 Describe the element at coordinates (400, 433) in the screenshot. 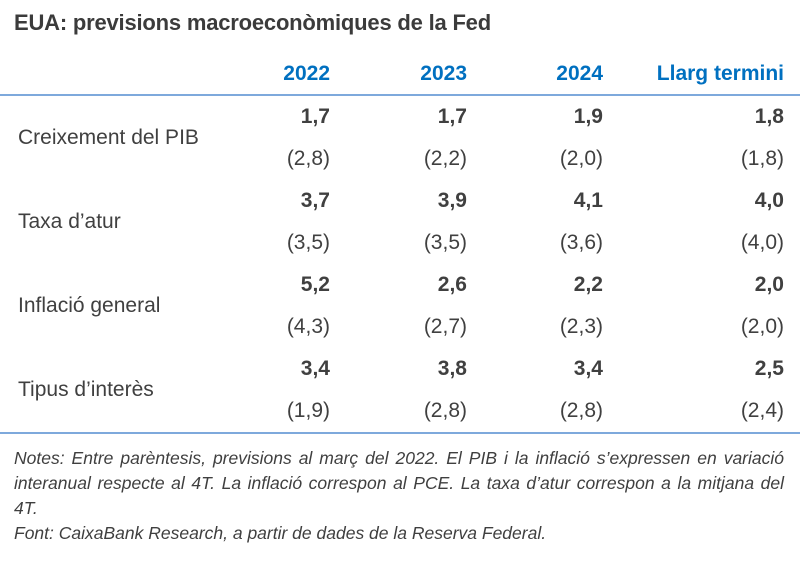

I see `footer-divider-line` at that location.